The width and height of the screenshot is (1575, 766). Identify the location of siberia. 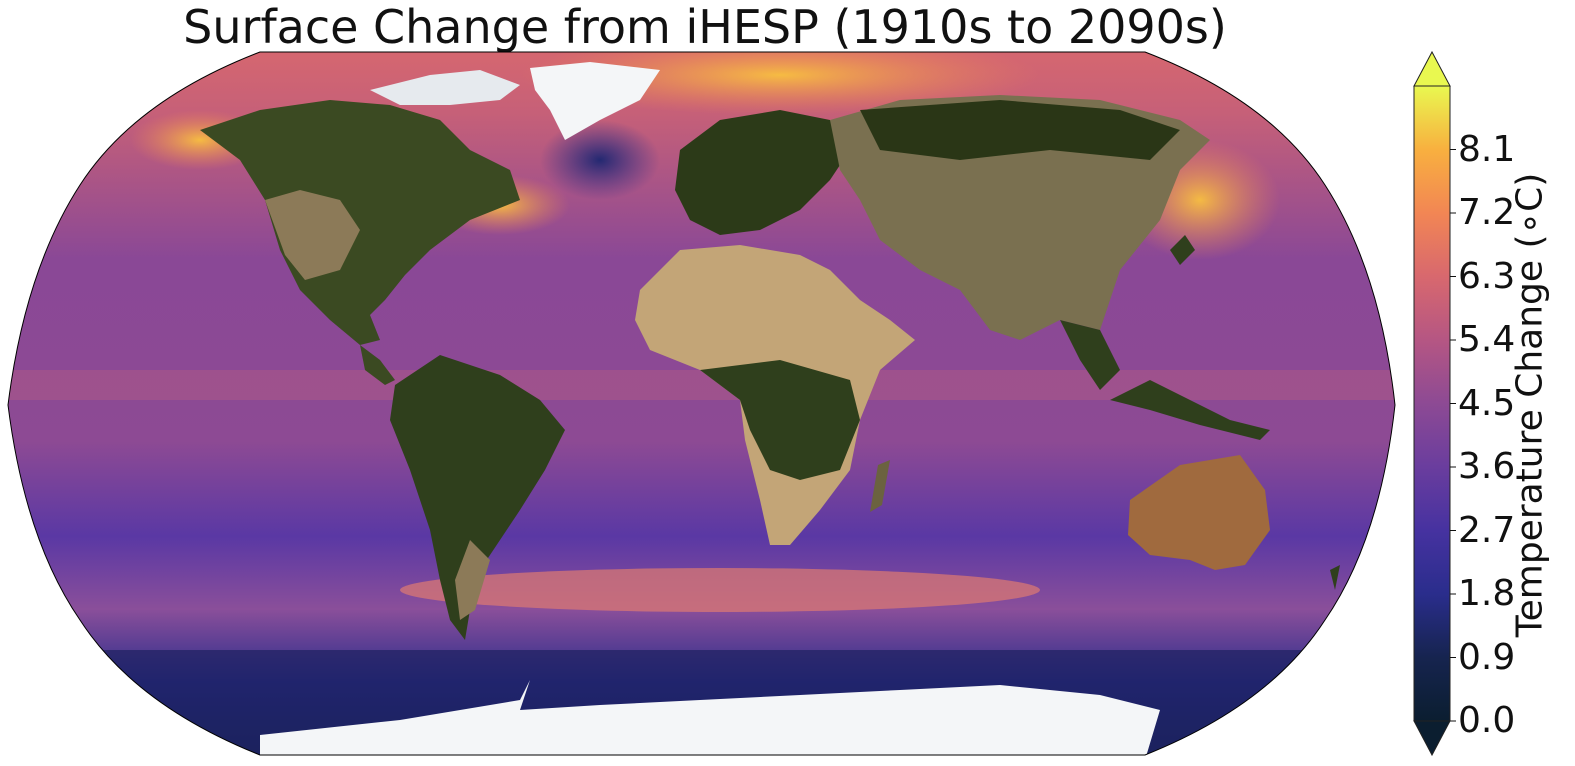
(1020, 130).